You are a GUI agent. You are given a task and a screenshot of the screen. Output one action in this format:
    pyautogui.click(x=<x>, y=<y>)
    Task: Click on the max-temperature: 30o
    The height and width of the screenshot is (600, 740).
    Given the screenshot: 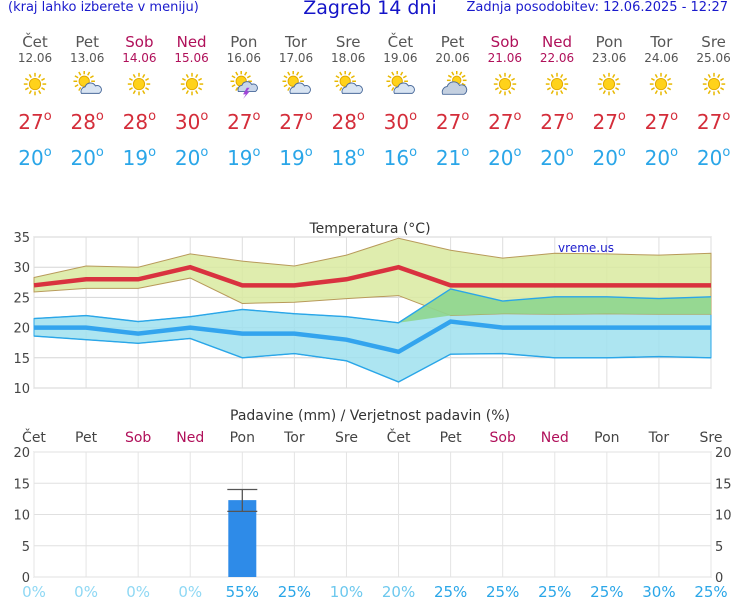 What is the action you would take?
    pyautogui.click(x=191, y=121)
    